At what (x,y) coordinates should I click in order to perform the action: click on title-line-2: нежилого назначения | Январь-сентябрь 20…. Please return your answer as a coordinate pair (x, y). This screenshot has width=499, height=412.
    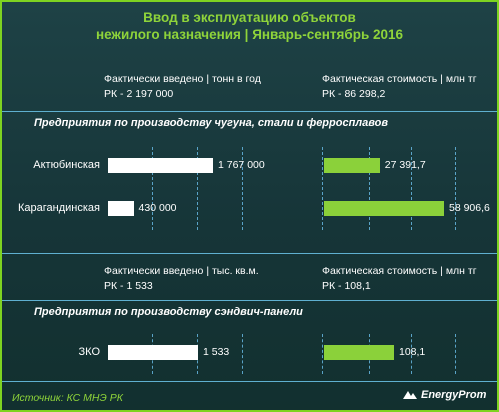
    Looking at the image, I should click on (249, 34).